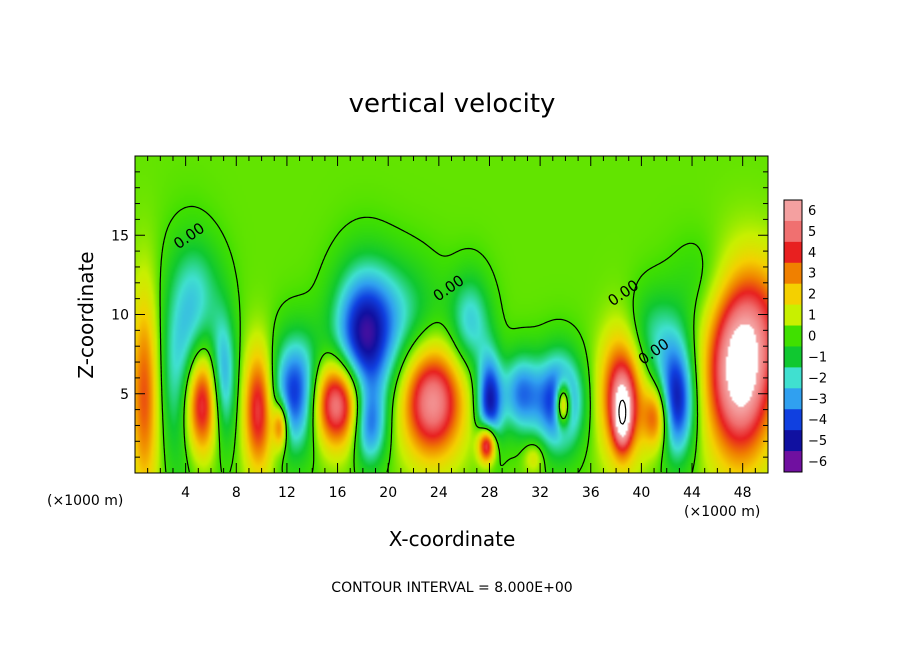  Describe the element at coordinates (692, 493) in the screenshot. I see `x-tick-label: 44` at that location.